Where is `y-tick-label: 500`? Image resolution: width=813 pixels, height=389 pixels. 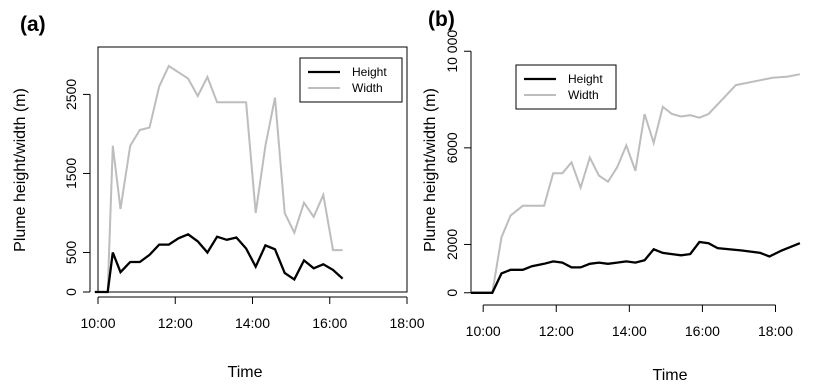 y-tick-label: 500 is located at coordinates (71, 253).